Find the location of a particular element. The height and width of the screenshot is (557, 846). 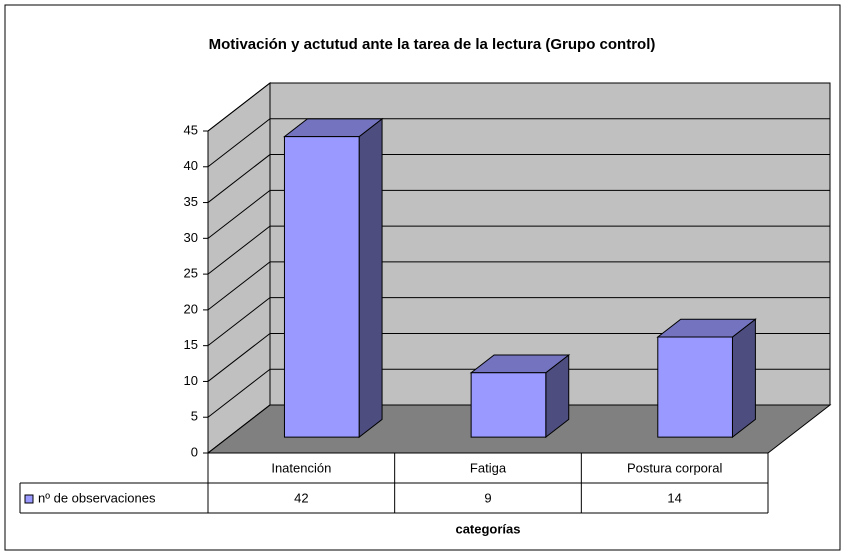

y-tick-label: 10 is located at coordinates (191, 380).